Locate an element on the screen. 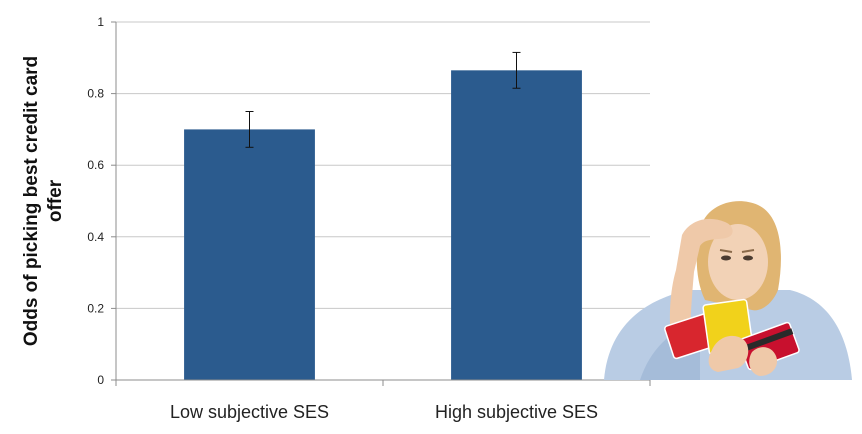 The image size is (862, 434). x-axis is located at coordinates (383, 382).